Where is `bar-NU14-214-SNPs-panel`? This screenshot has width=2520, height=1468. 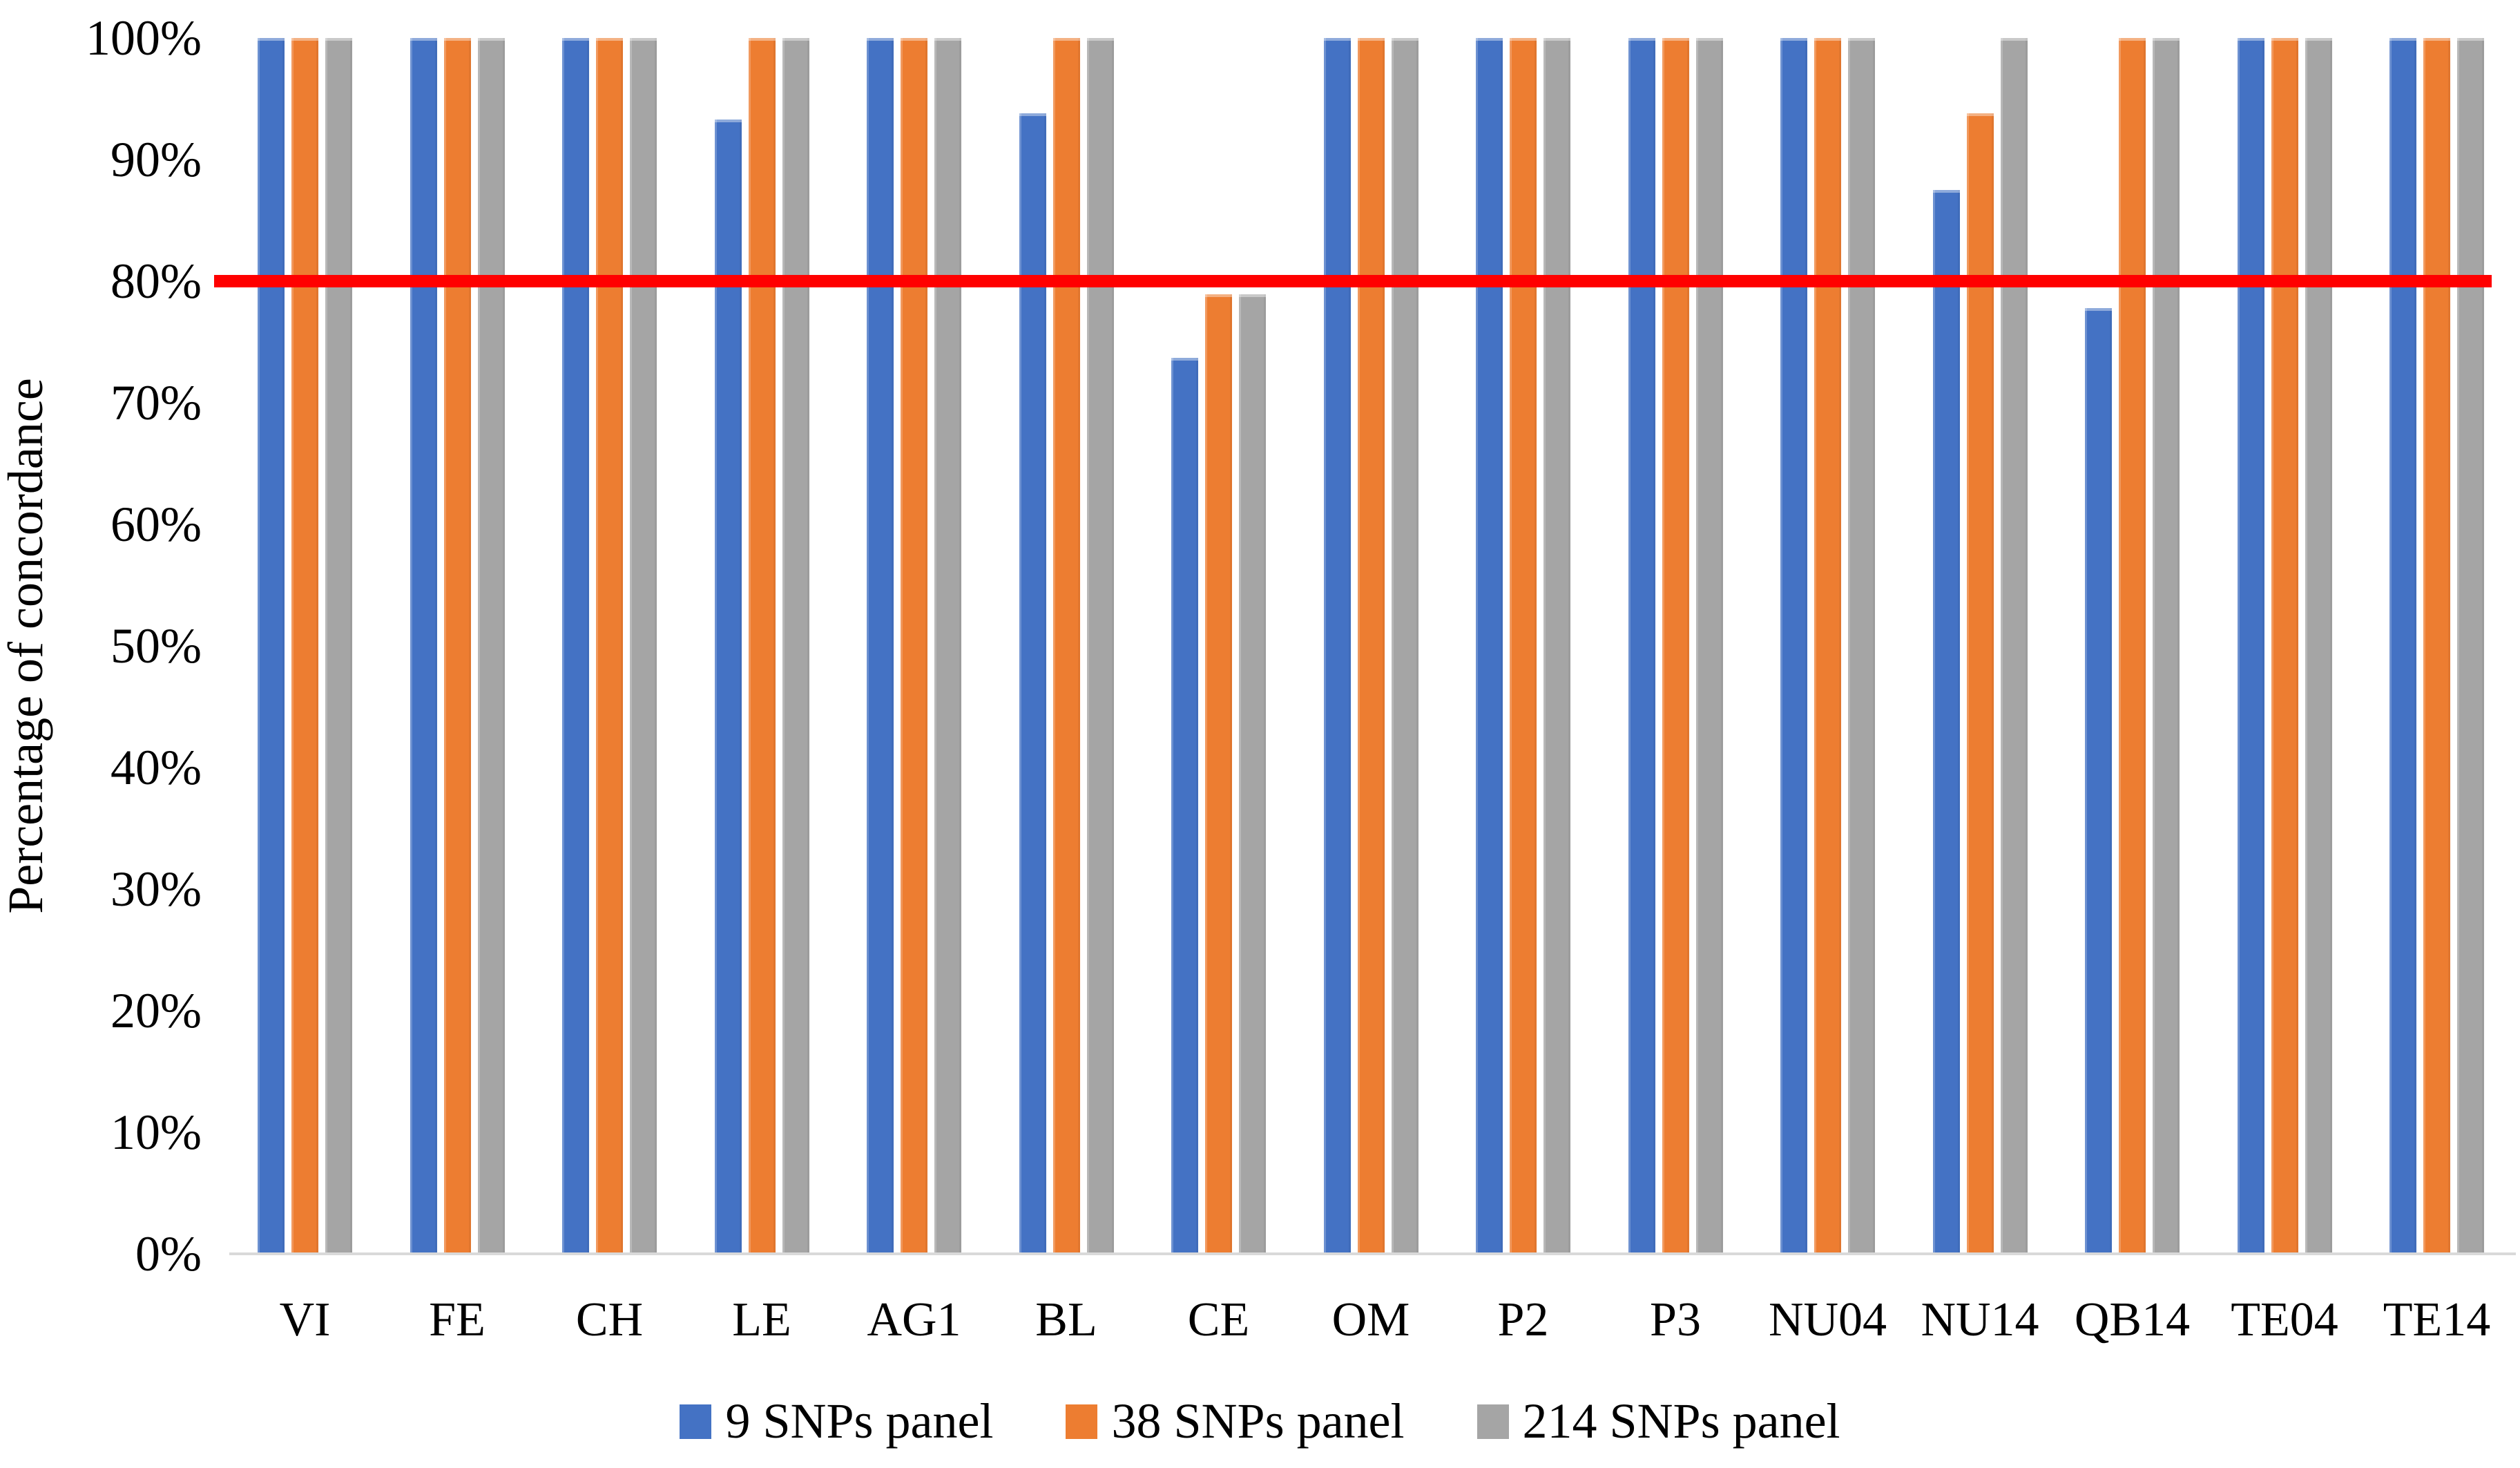
bar-NU14-214-SNPs-panel is located at coordinates (2014, 646).